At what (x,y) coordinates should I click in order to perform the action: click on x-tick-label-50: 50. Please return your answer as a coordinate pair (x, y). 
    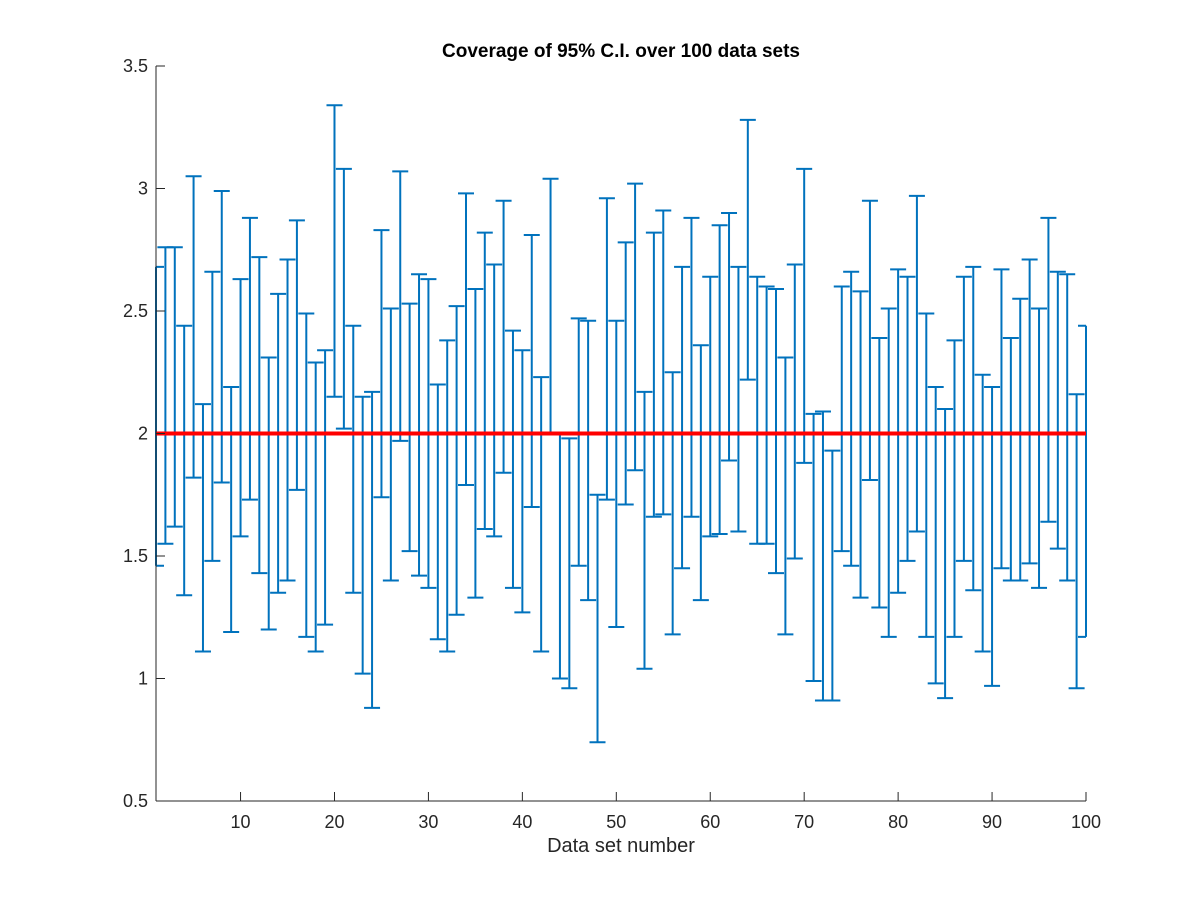
    Looking at the image, I should click on (616, 822).